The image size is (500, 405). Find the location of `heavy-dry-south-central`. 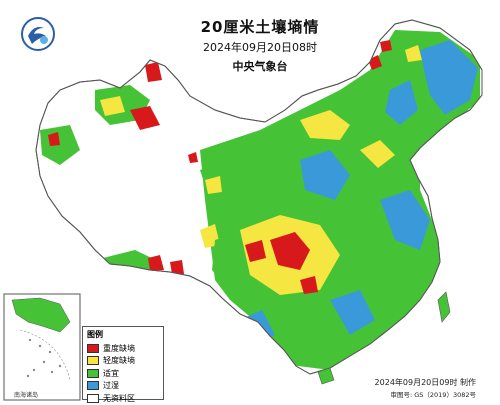

heavy-dry-south-central is located at coordinates (309, 285).